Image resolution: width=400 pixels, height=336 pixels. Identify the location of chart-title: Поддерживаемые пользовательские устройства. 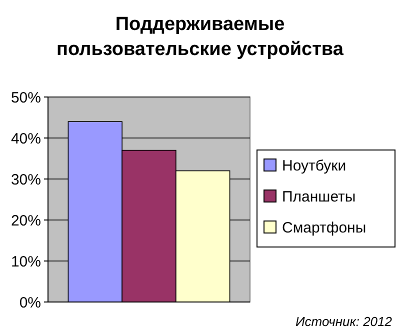
(200, 37).